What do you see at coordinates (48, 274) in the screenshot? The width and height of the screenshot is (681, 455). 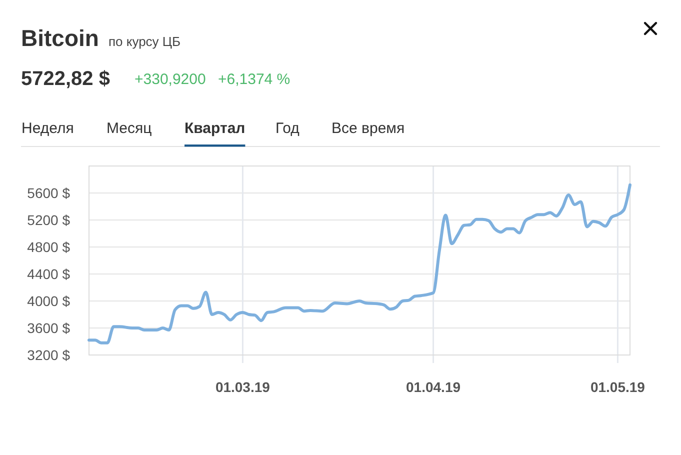 I see `y-tick-label: 4400 $` at bounding box center [48, 274].